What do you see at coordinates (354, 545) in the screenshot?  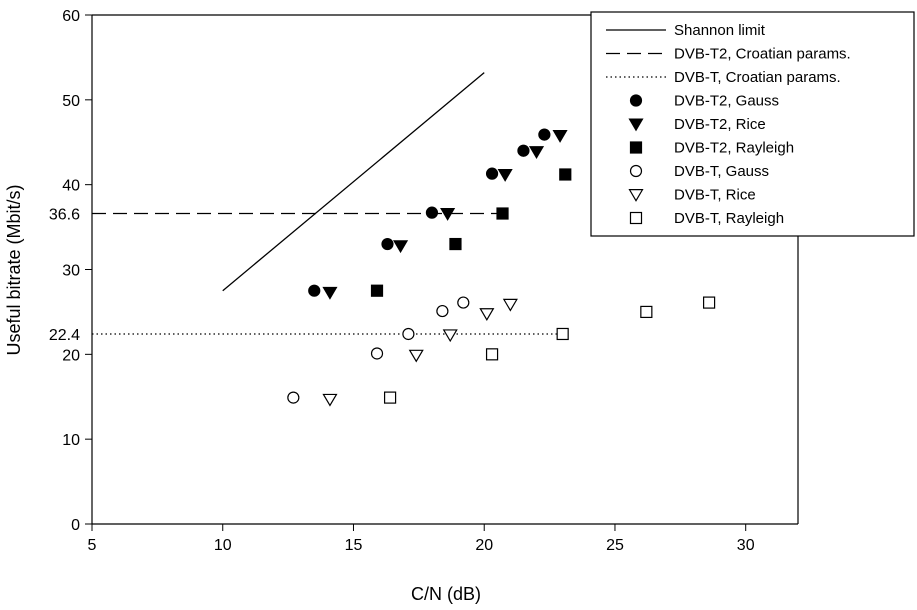 I see `x-tick-label: 15` at bounding box center [354, 545].